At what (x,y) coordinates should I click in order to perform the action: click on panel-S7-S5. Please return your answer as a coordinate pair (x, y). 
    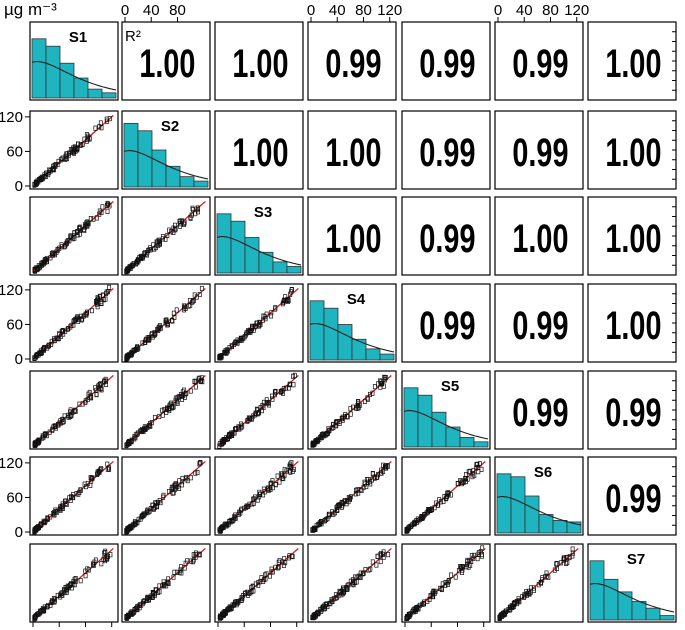
    Looking at the image, I should click on (446, 583).